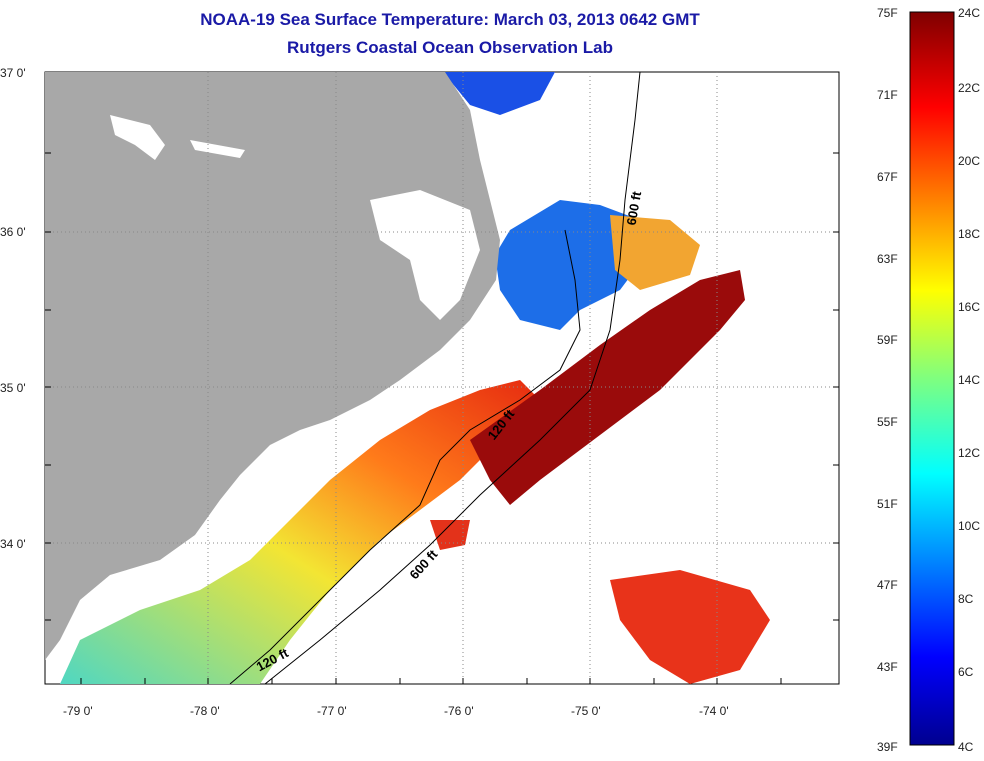  What do you see at coordinates (78, 711) in the screenshot?
I see `lon-label-79: -79 0'` at bounding box center [78, 711].